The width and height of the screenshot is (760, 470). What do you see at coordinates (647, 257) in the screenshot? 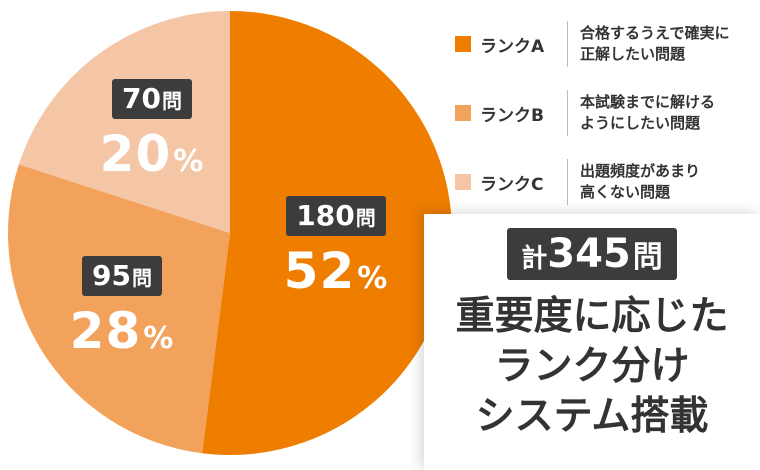
I see `total-unit: 問` at bounding box center [647, 257].